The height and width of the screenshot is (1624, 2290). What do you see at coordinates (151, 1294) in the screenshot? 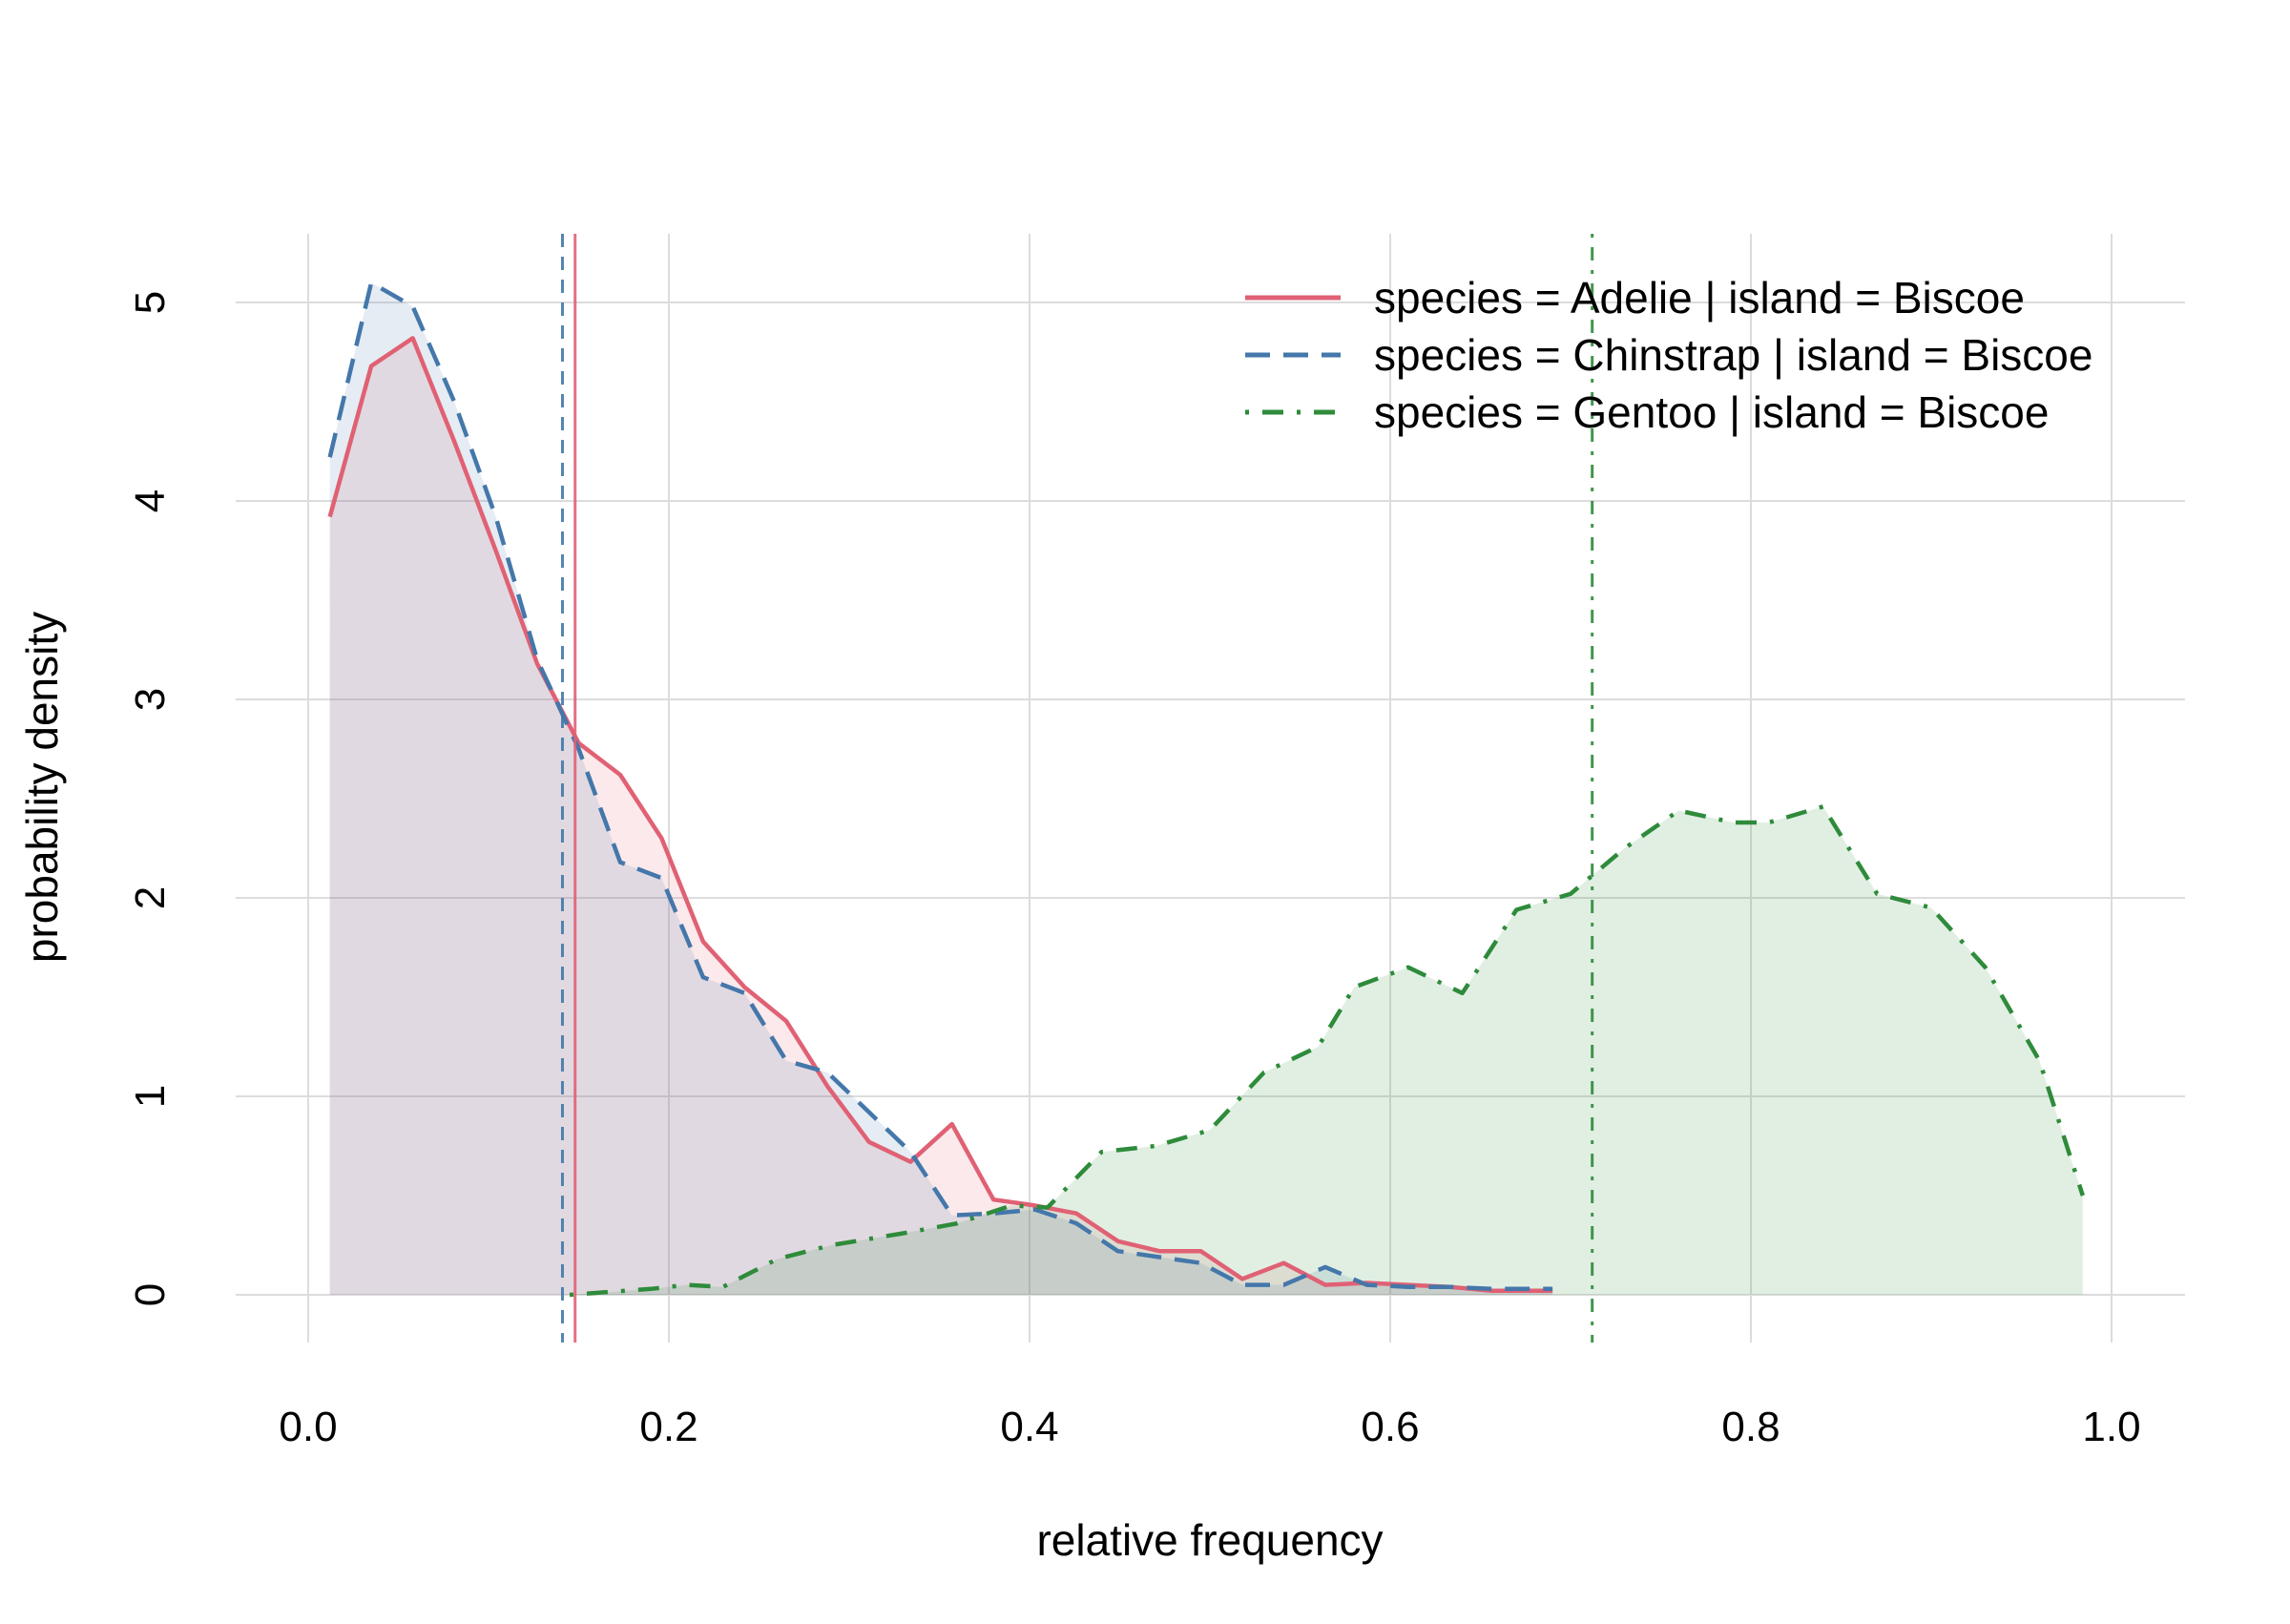
I see `y-tick-label: 0` at bounding box center [151, 1294].